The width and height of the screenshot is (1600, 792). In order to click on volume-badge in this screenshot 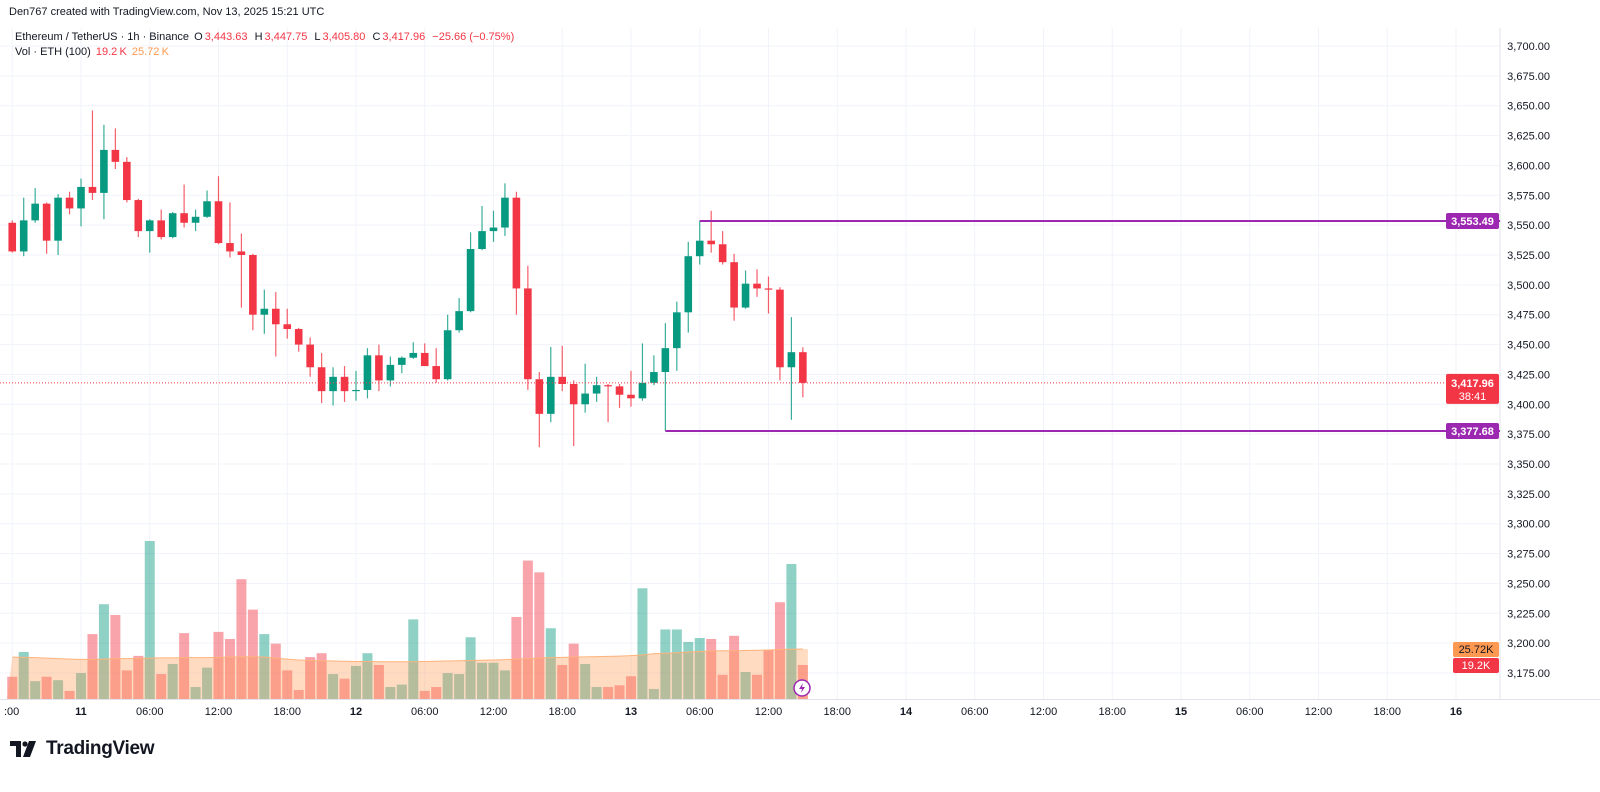, I will do `click(1476, 665)`.